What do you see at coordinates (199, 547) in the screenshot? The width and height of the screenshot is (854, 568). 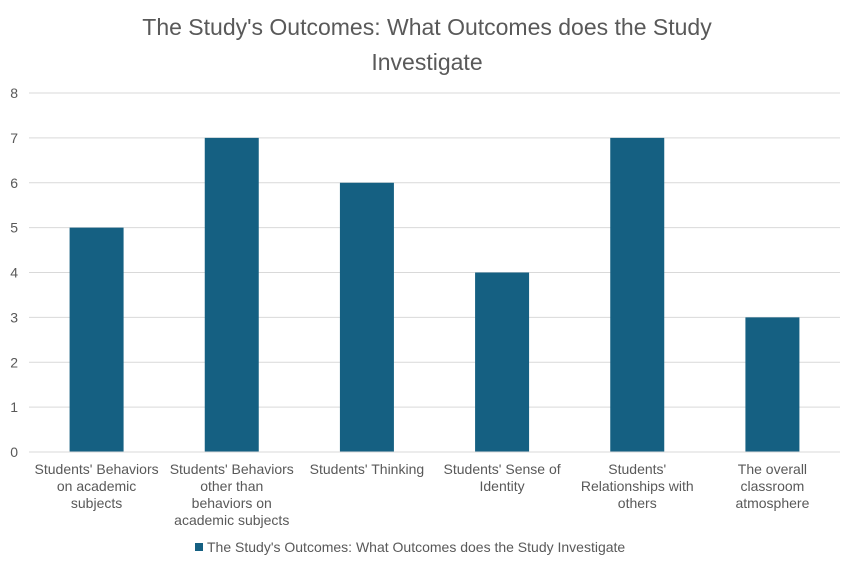 I see `legend-swatch` at bounding box center [199, 547].